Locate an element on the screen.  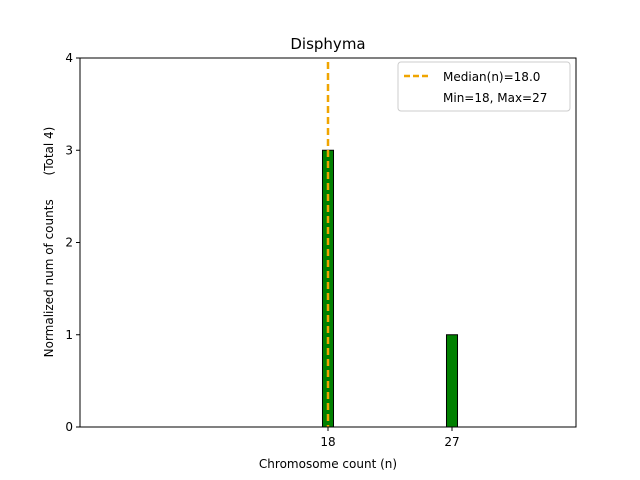
x-tick-label: 27 is located at coordinates (451, 442).